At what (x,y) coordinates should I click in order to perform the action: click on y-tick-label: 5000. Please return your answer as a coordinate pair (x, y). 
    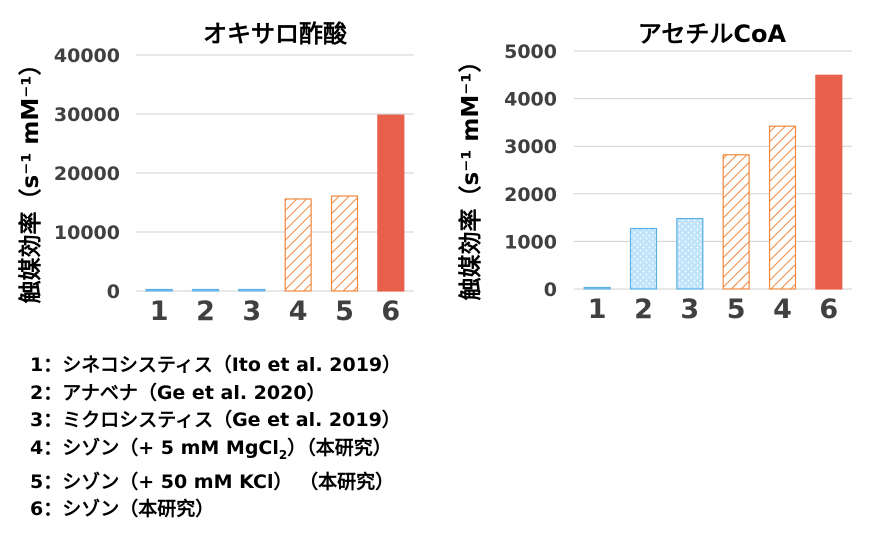
    Looking at the image, I should click on (530, 52).